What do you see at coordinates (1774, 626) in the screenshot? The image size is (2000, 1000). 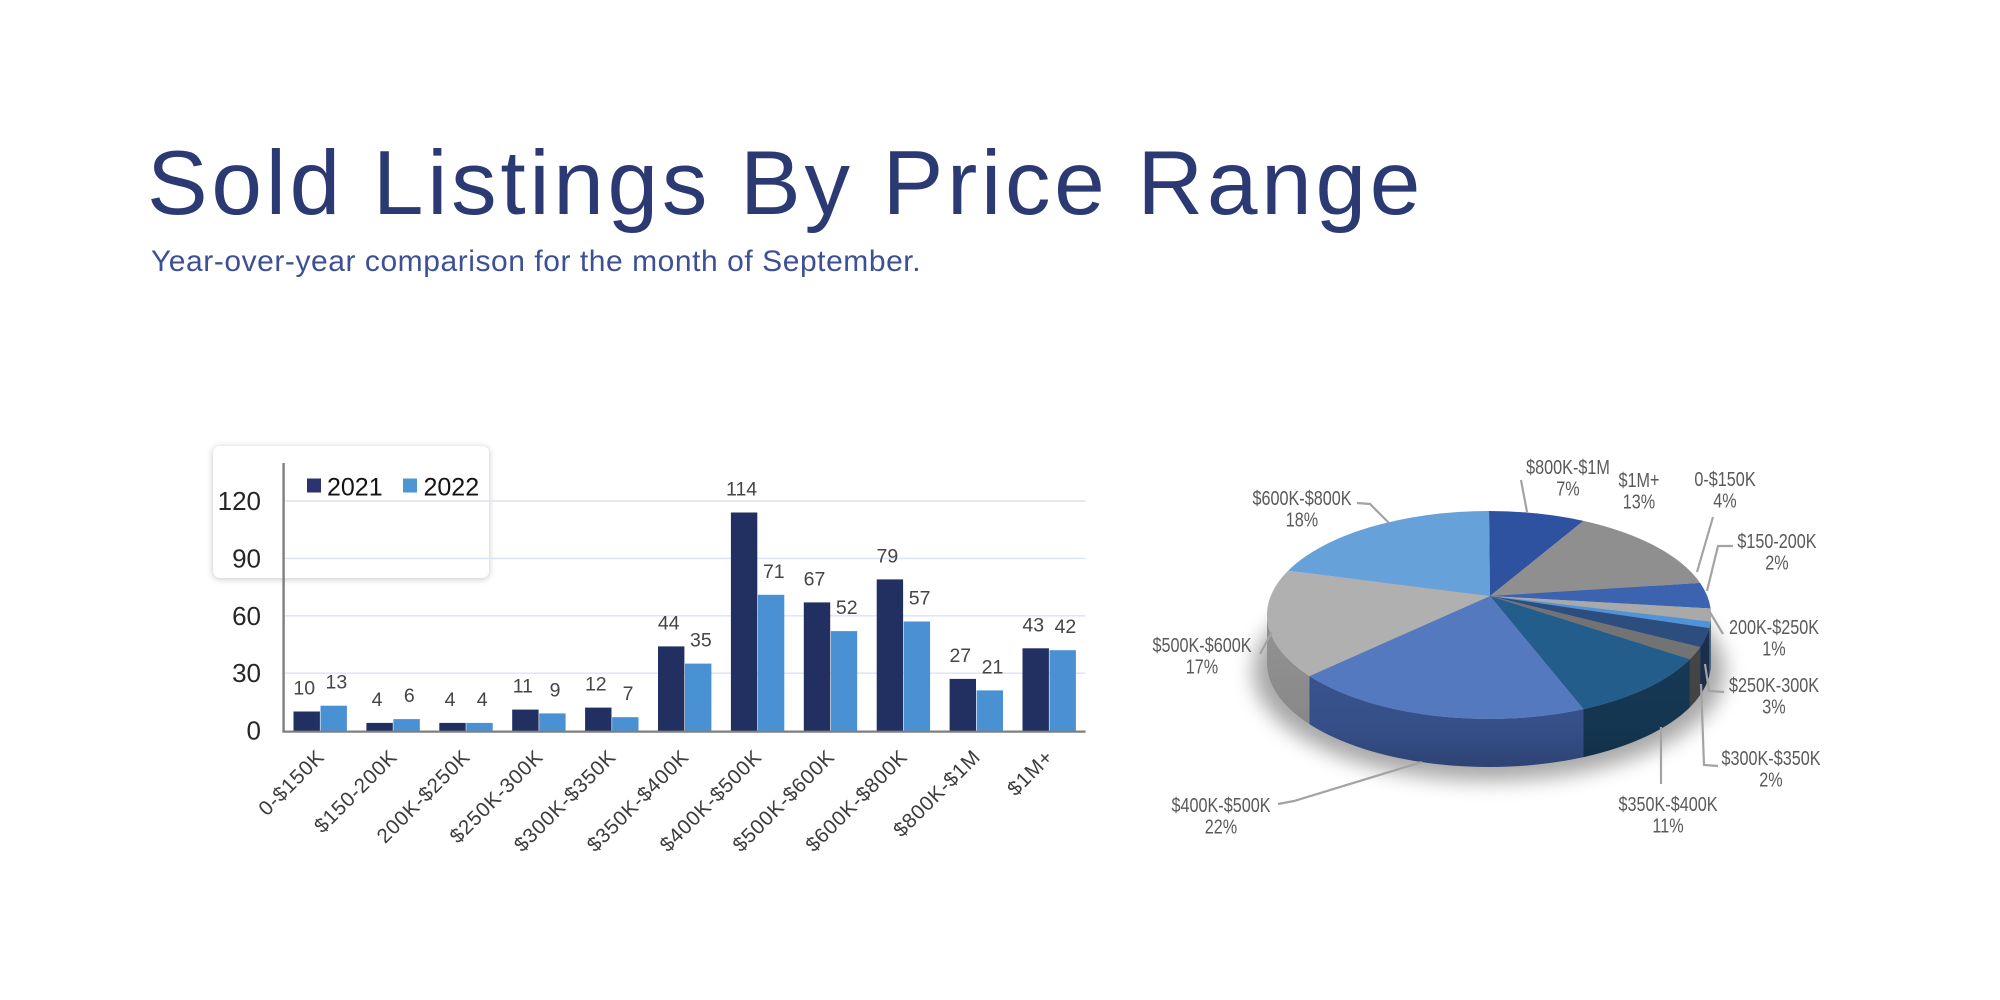 I see `svg-text: 200K-$250K` at bounding box center [1774, 626].